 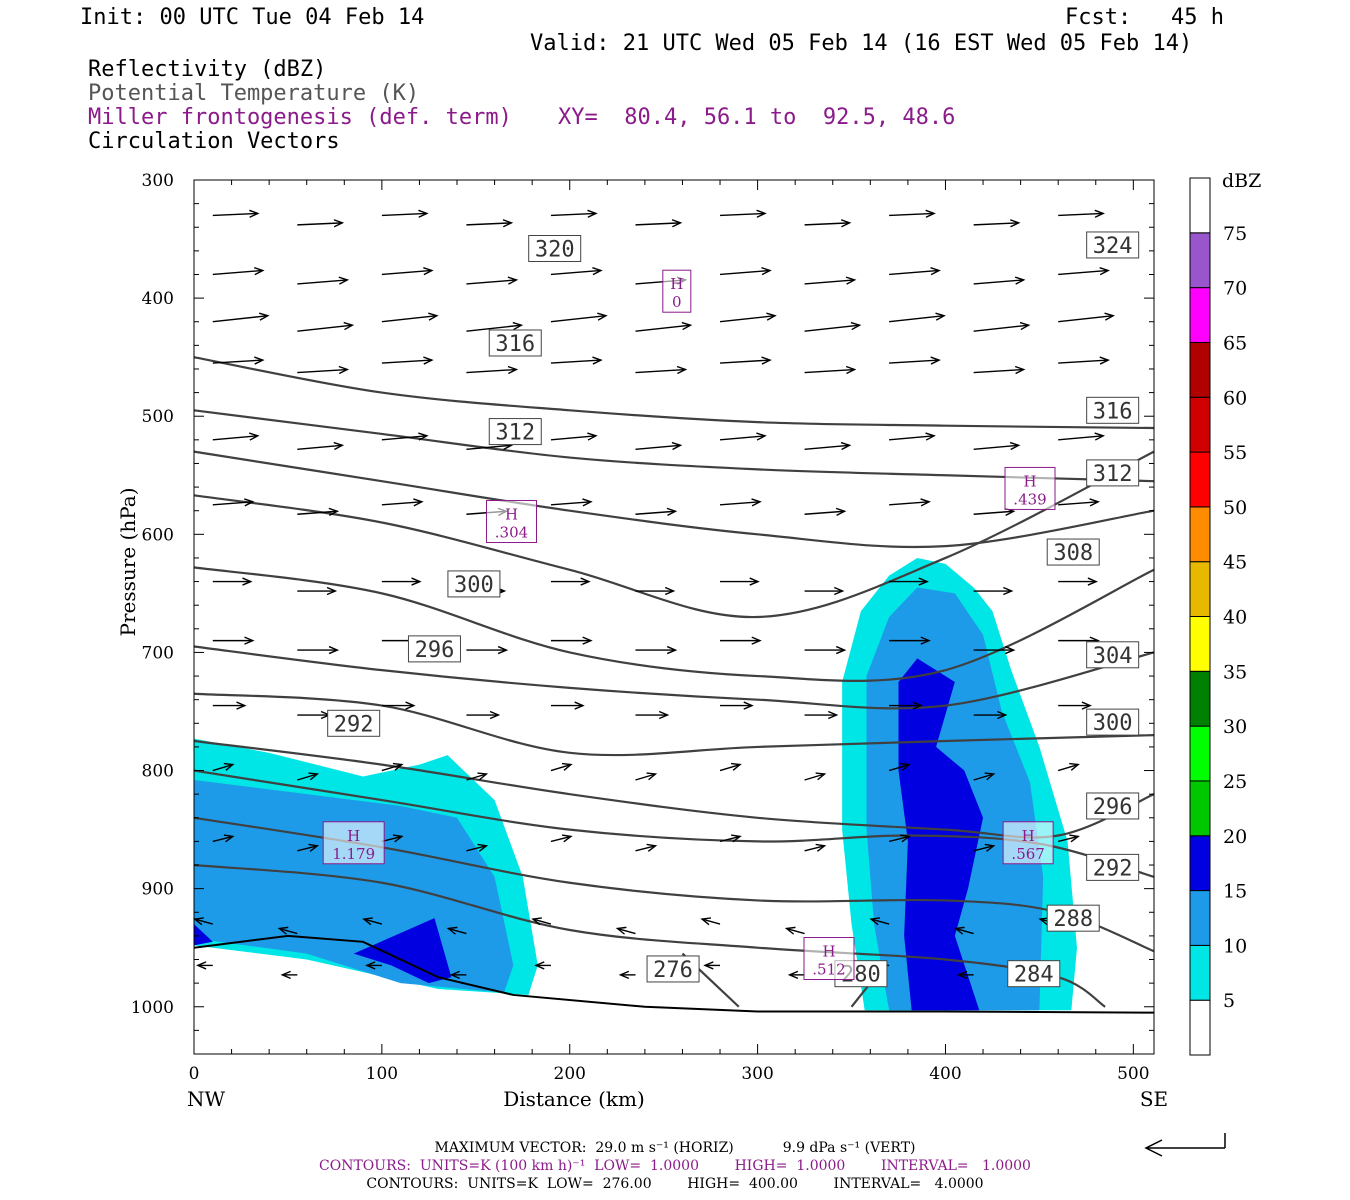 I want to click on y-tick-label: 400, so click(x=158, y=299).